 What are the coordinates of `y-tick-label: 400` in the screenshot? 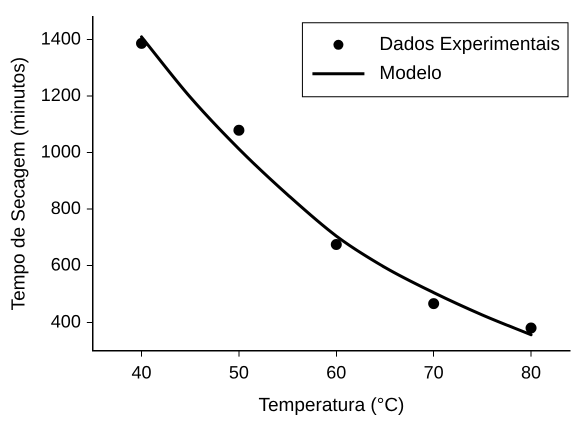 It's located at (65, 321).